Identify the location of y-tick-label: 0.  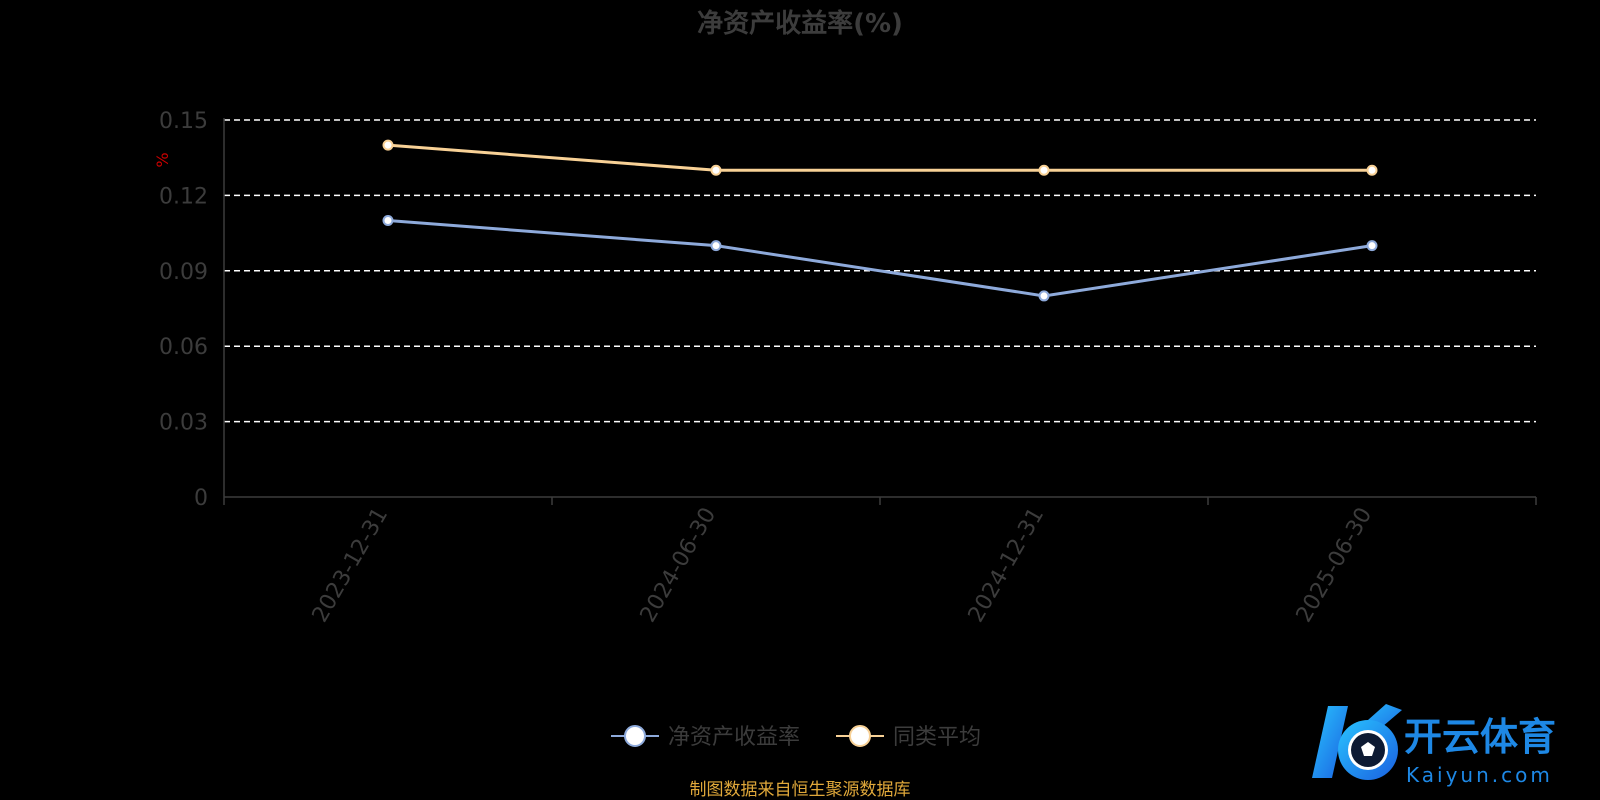
(201, 498).